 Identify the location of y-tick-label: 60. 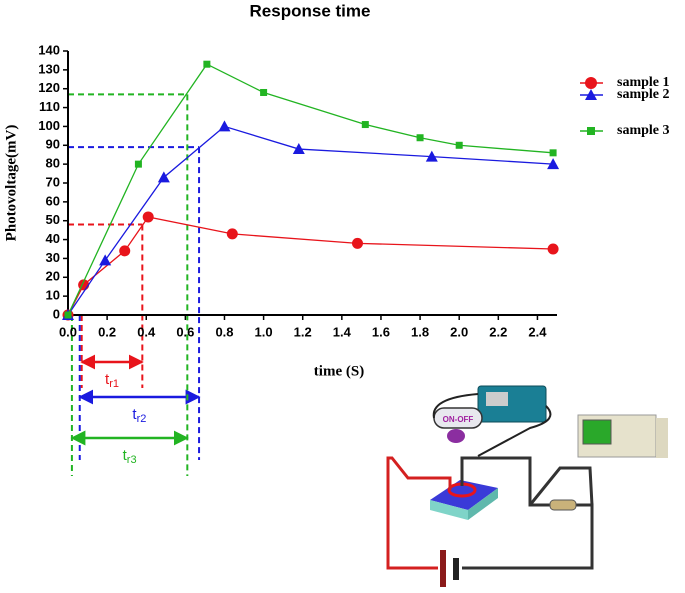
(53, 200).